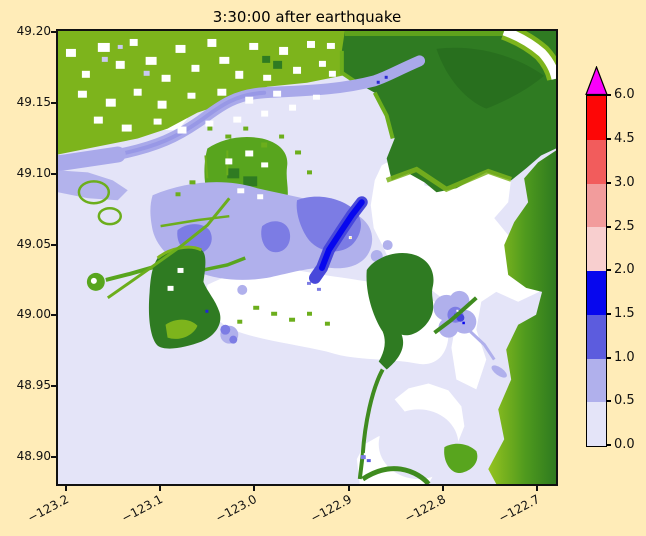 This screenshot has height=536, width=646. I want to click on colorbar-label: 0.5, so click(624, 400).